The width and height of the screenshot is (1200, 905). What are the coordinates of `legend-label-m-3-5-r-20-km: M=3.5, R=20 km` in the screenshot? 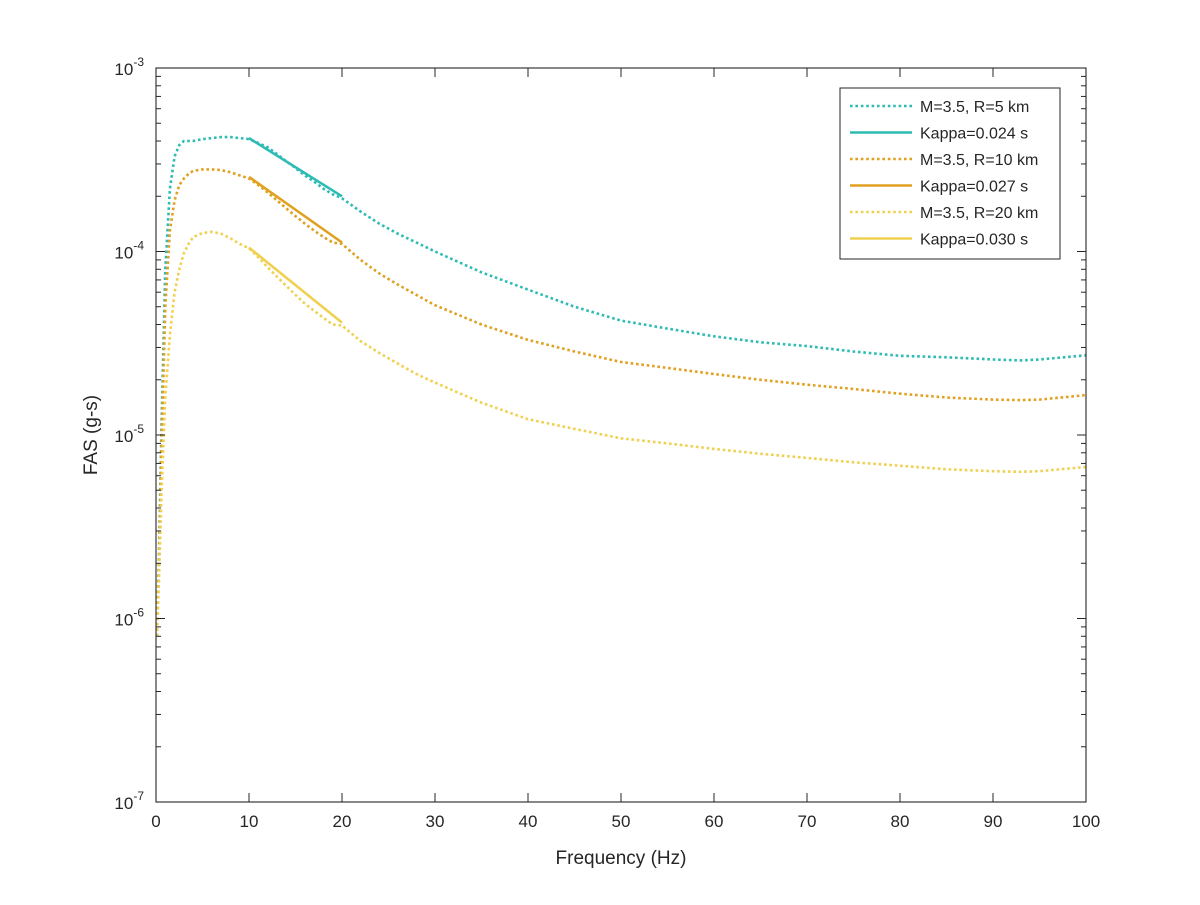 It's located at (979, 213).